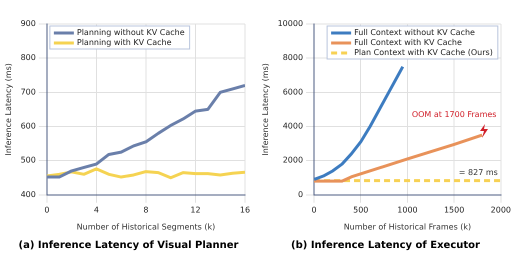 The image size is (514, 265). I want to click on x-tick-label: 500, so click(360, 210).